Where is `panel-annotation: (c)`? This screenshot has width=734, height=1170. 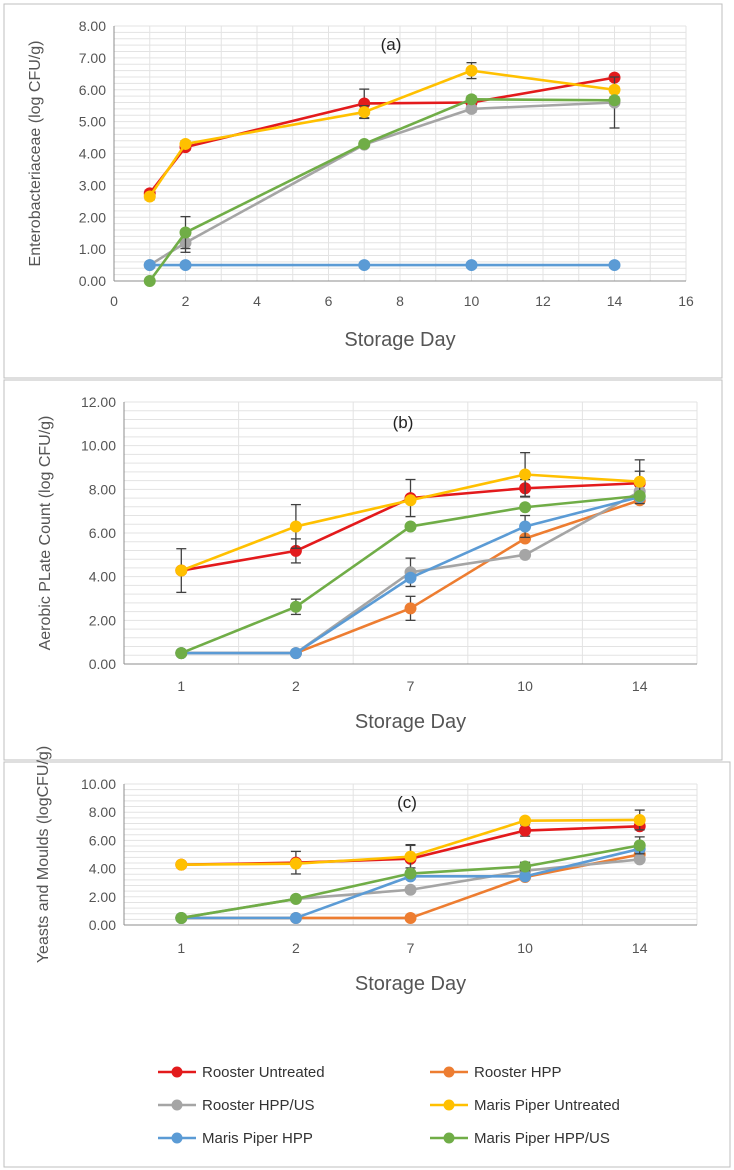
panel-annotation: (c) is located at coordinates (407, 802).